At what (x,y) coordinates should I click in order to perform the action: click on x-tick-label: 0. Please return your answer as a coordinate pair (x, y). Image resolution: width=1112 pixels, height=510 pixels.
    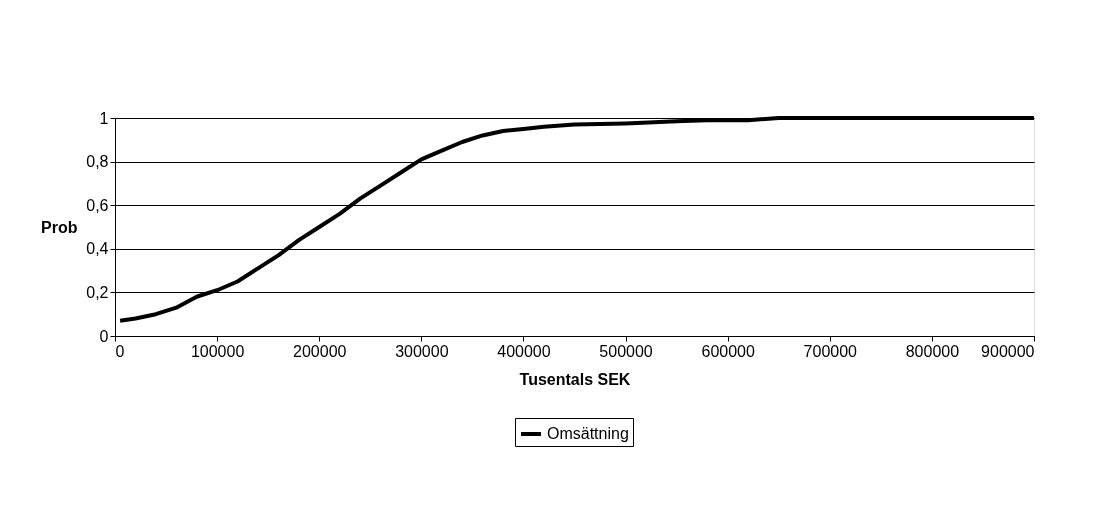
    Looking at the image, I should click on (120, 351).